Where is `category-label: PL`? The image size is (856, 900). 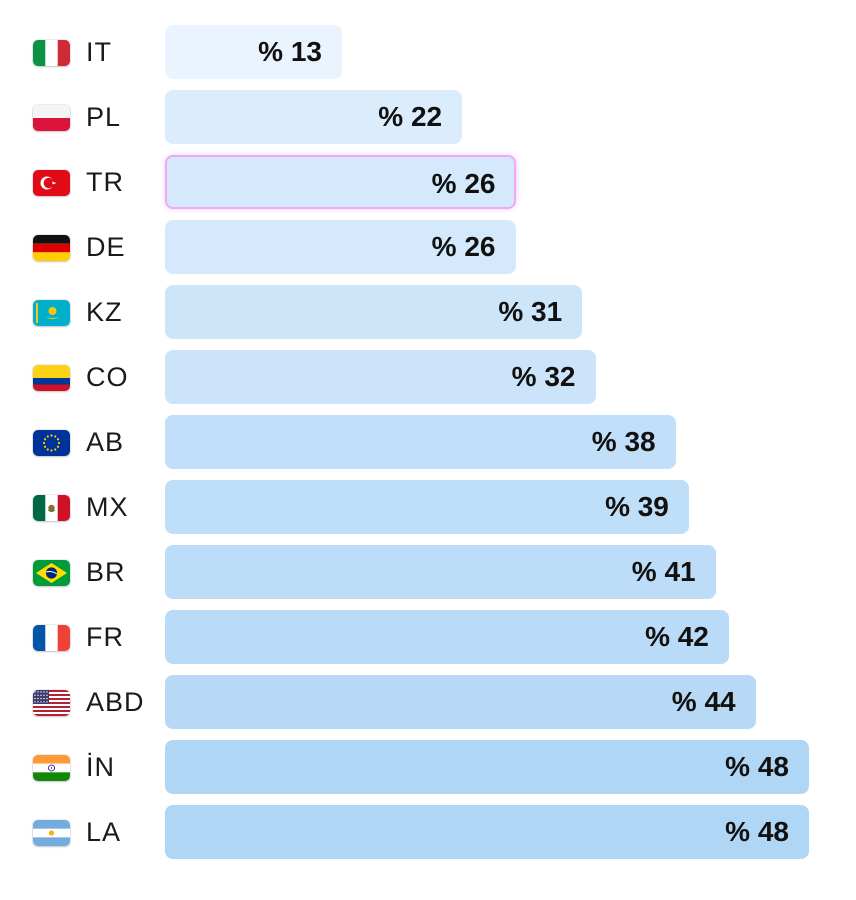
category-label: PL is located at coordinates (104, 117).